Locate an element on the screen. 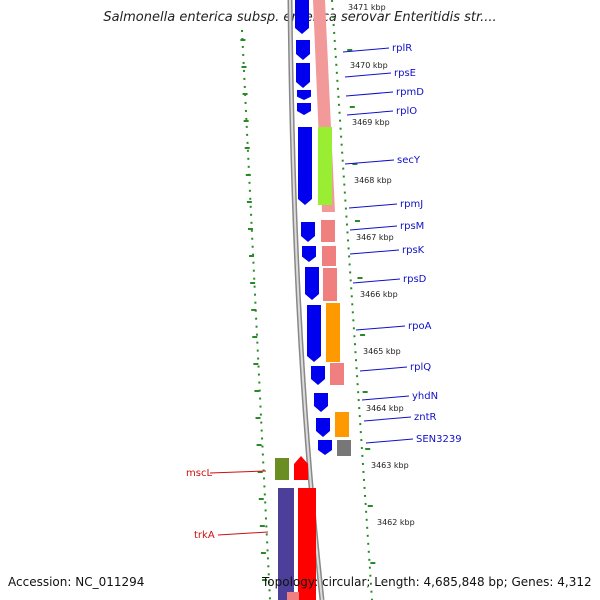  gene-label-rplO: rplO is located at coordinates (406, 111).